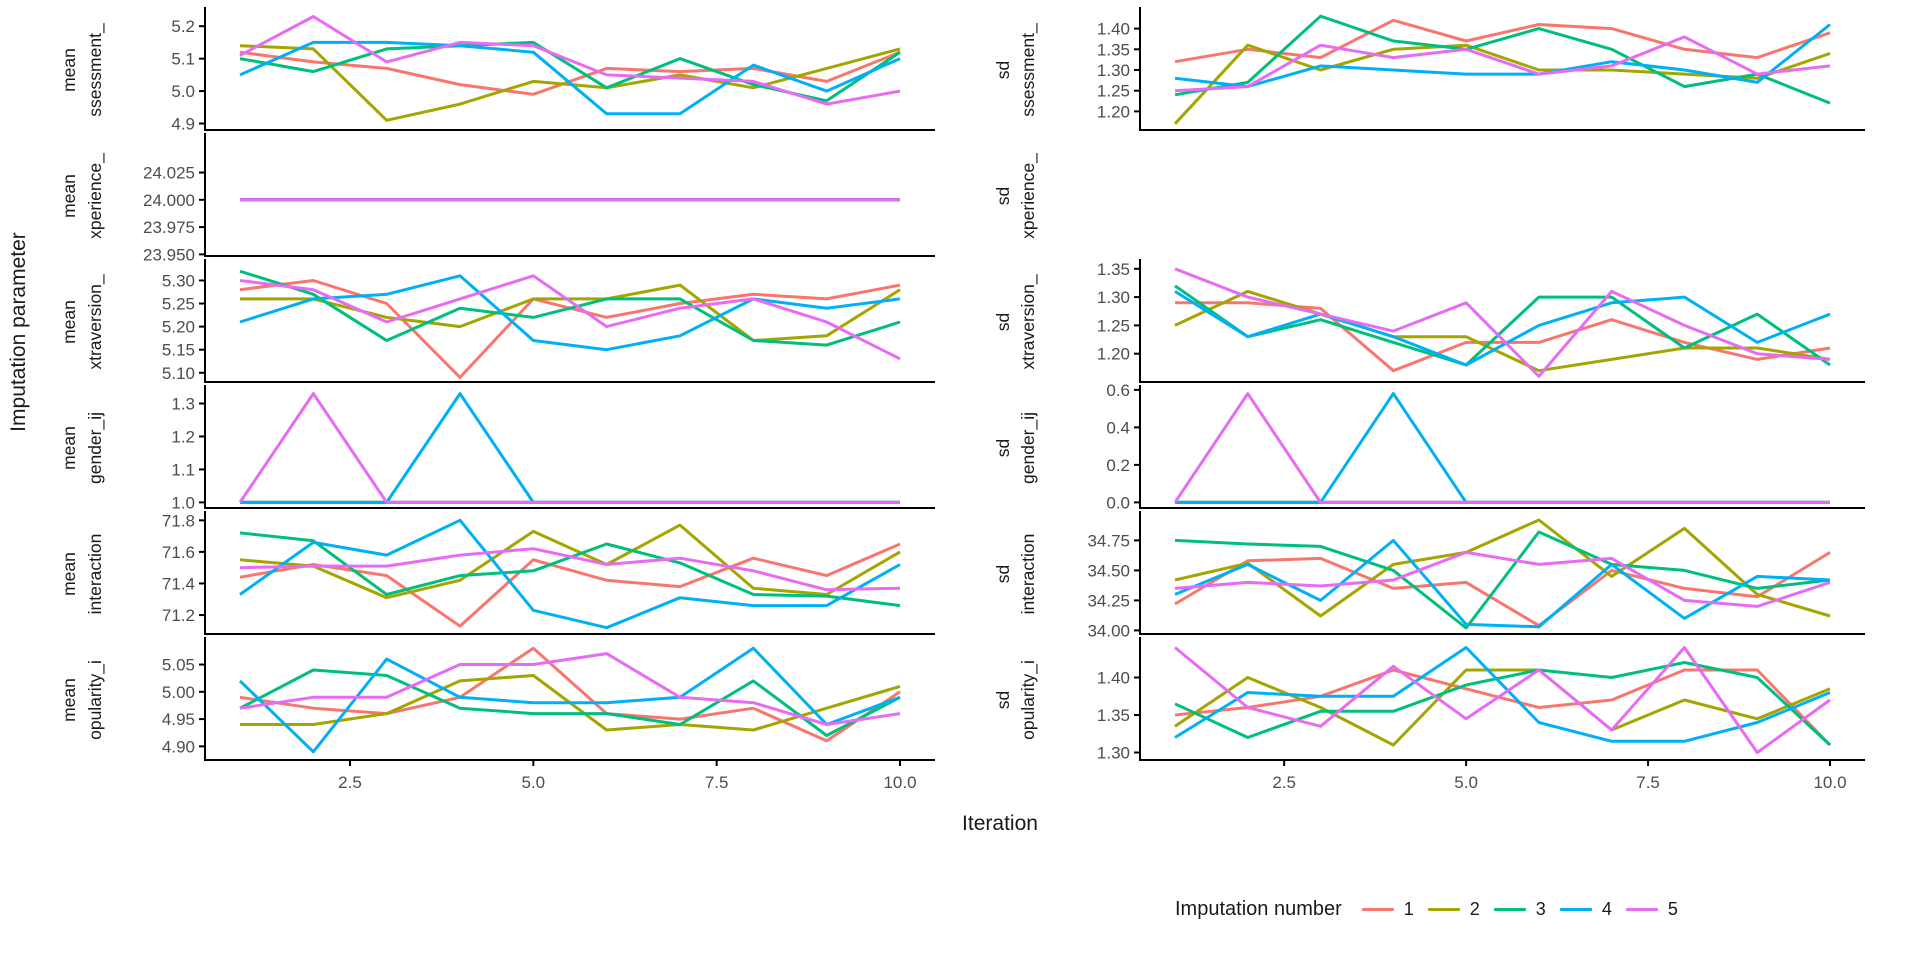 Image resolution: width=1920 pixels, height=960 pixels. Describe the element at coordinates (1000, 823) in the screenshot. I see `x-axis-title: Iteration` at that location.